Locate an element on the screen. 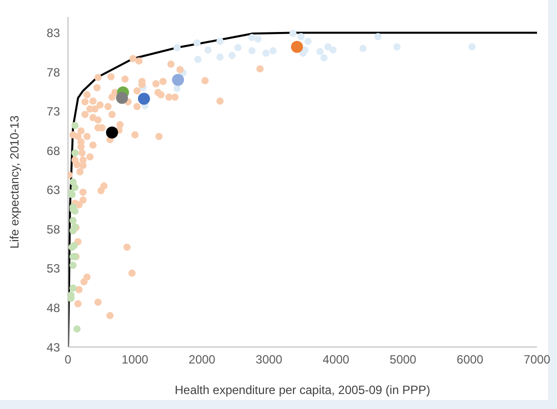 The image size is (557, 409). y-tick-label: 53 is located at coordinates (53, 269).